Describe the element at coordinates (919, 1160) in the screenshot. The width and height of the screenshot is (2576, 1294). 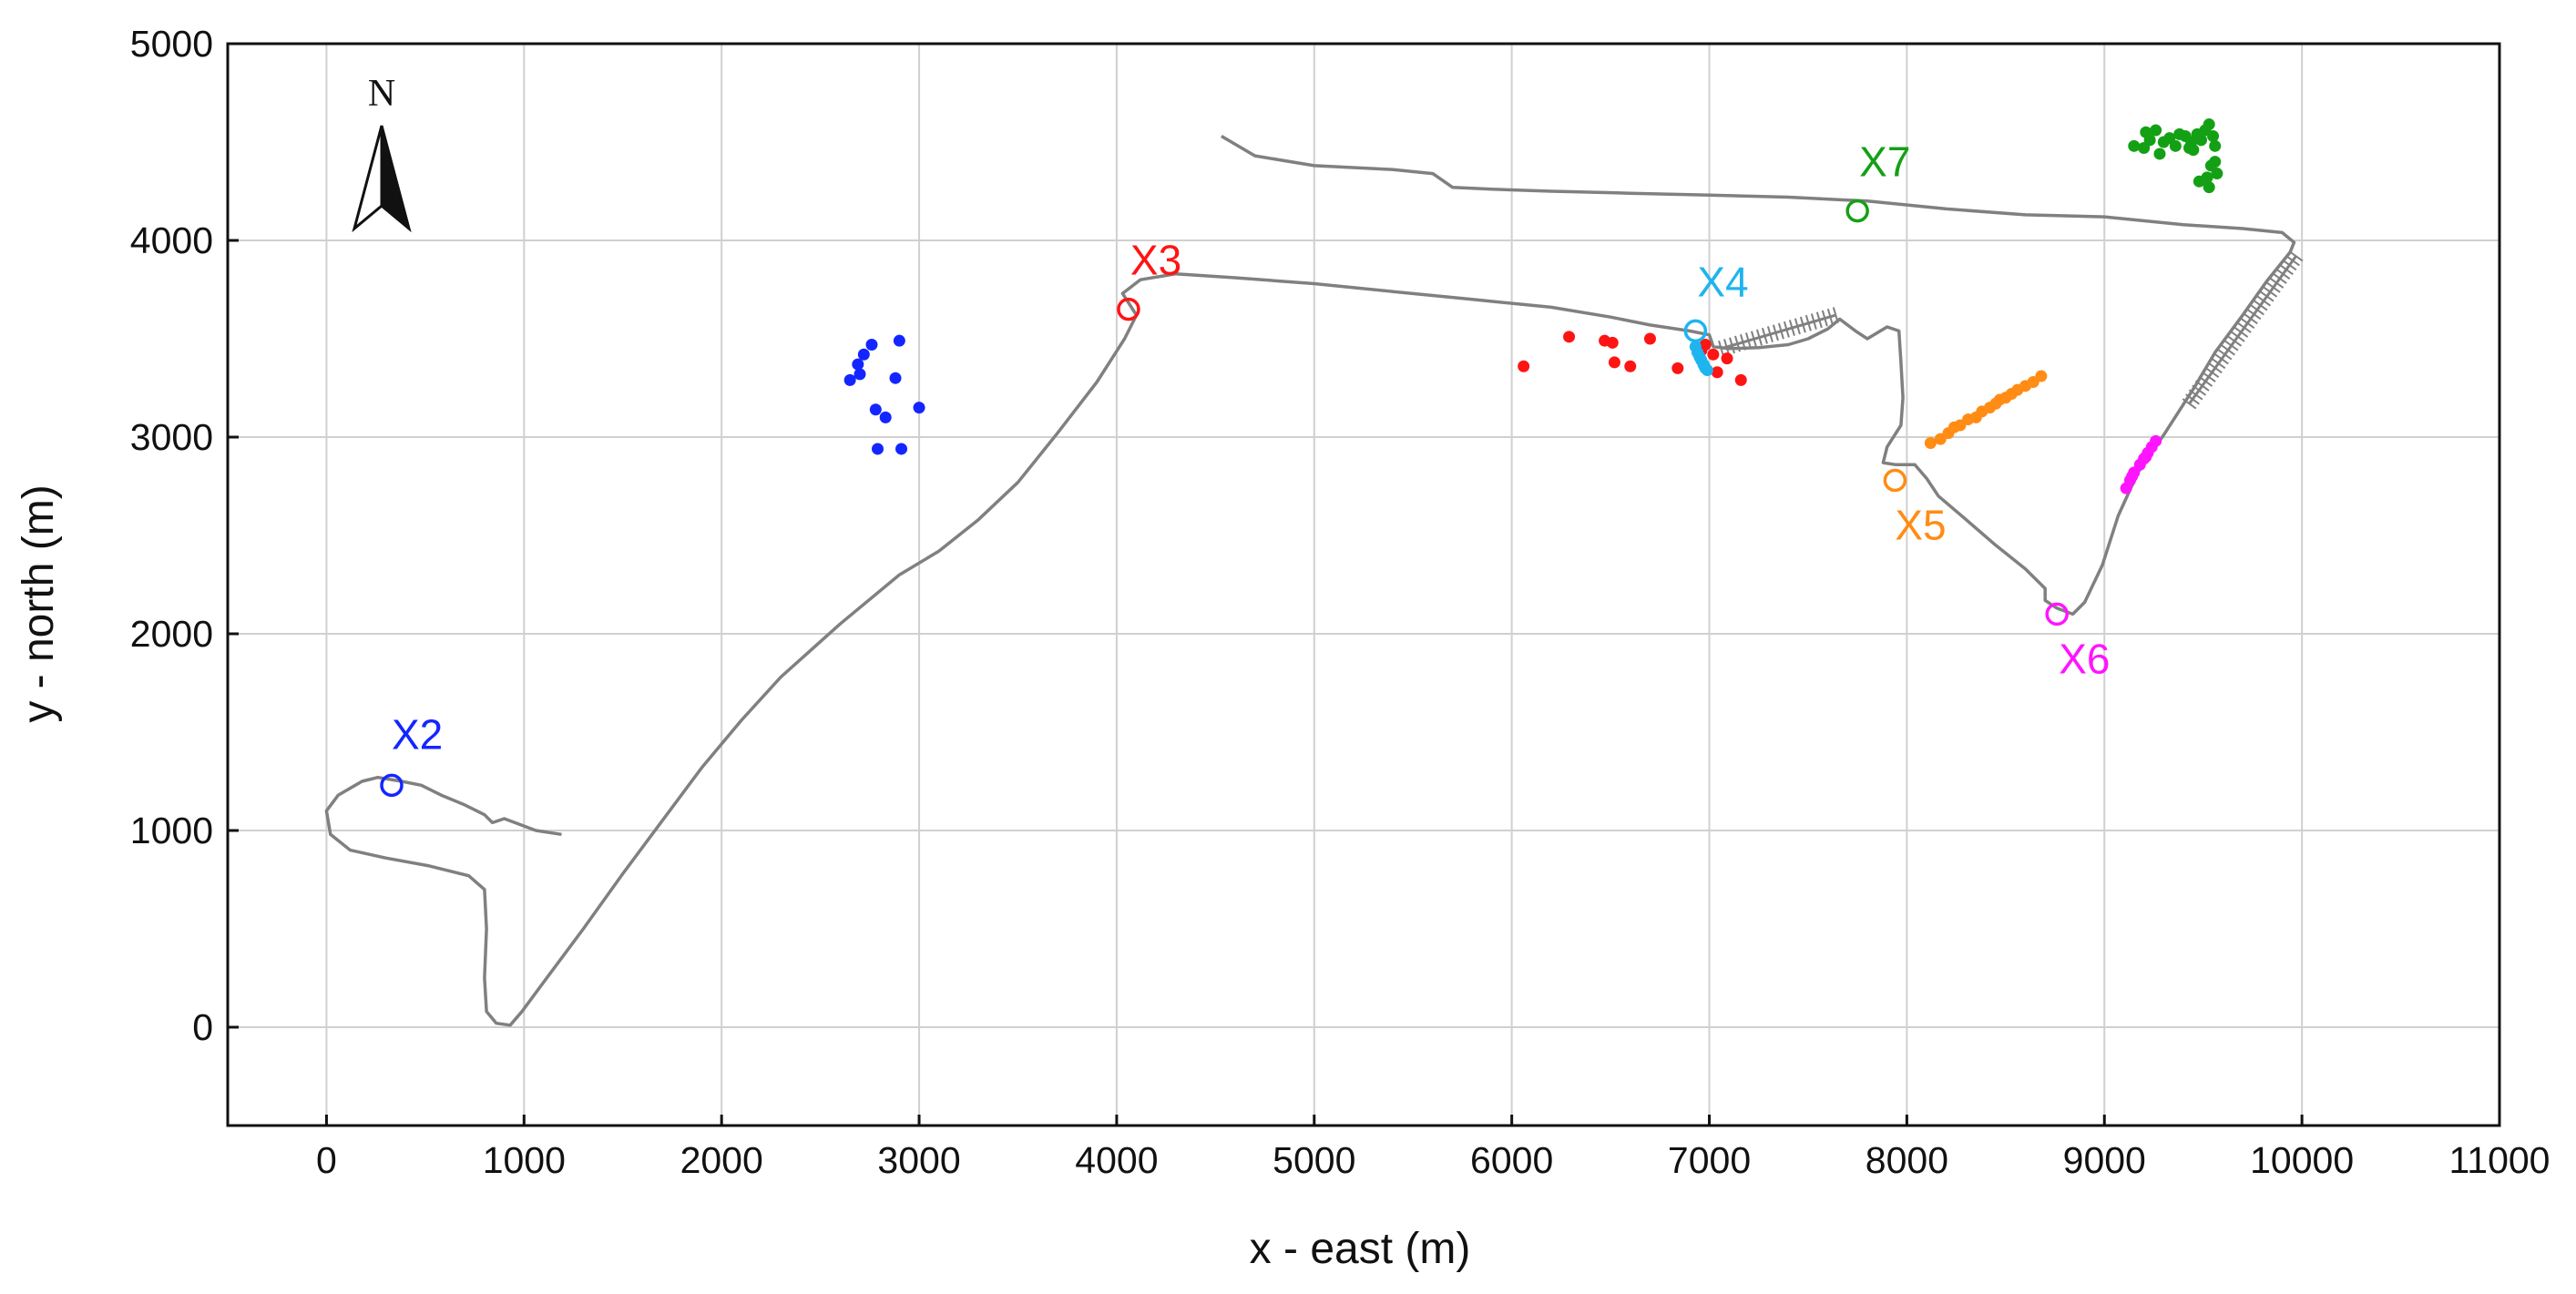
I see `x-tick-label: 3000` at that location.